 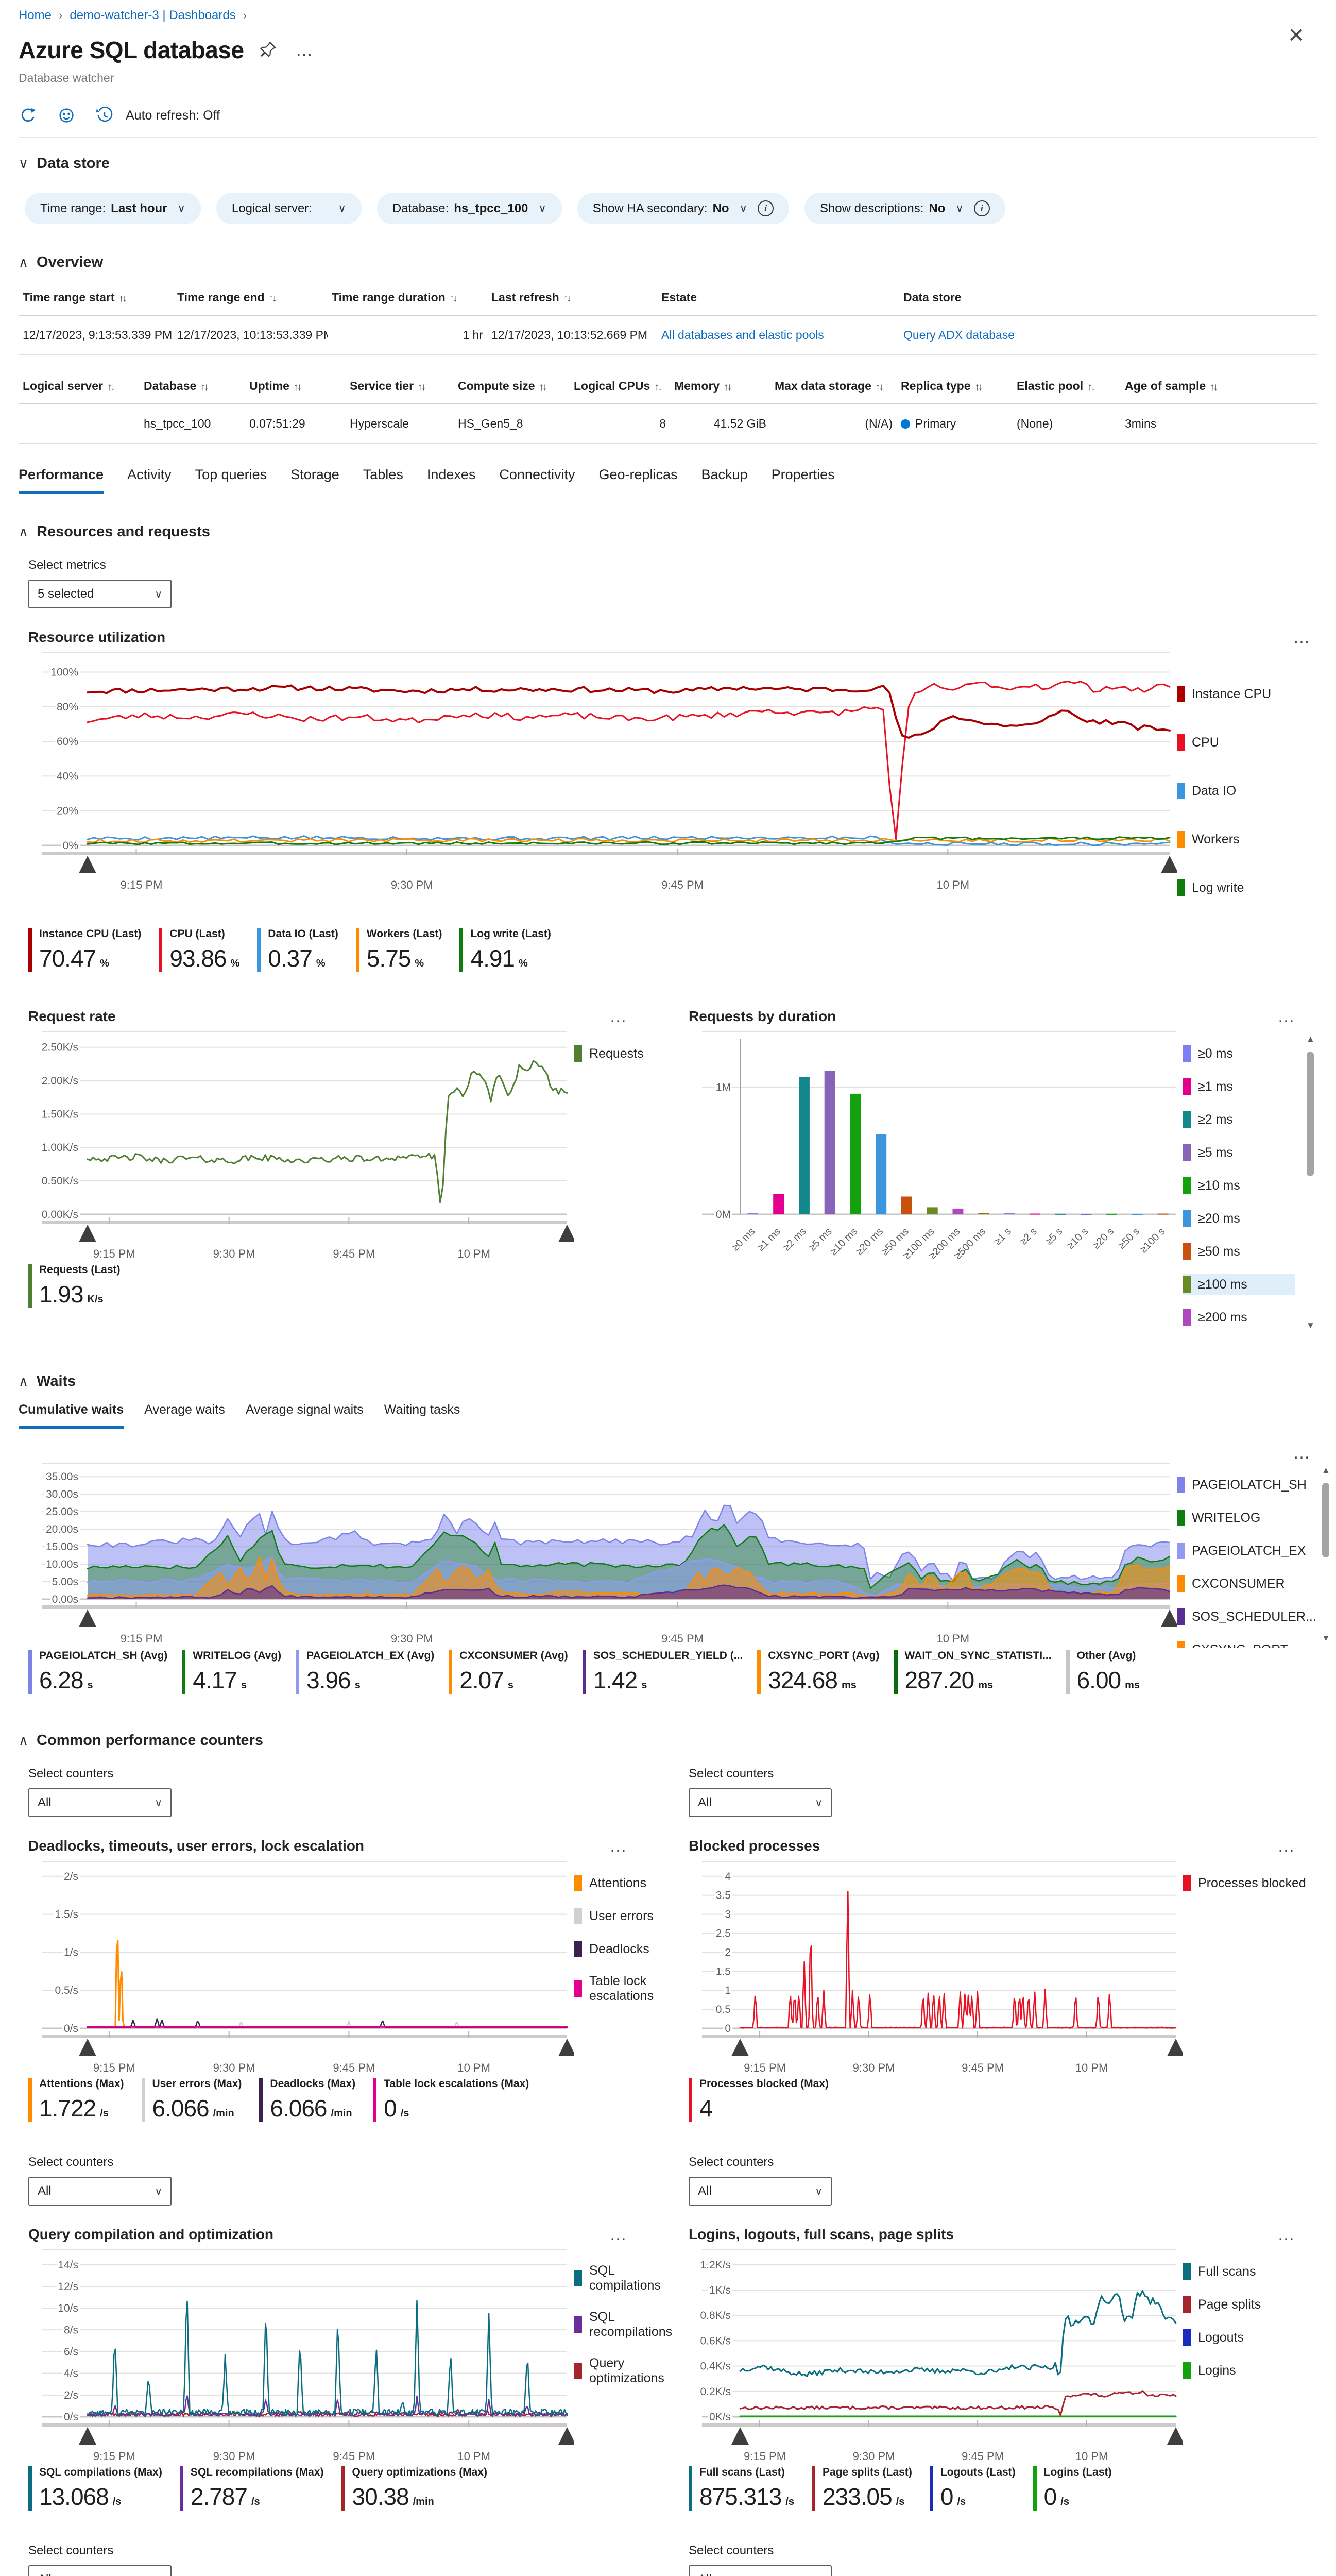 I want to click on column-header-uptime: Uptime↑↓, so click(x=295, y=386).